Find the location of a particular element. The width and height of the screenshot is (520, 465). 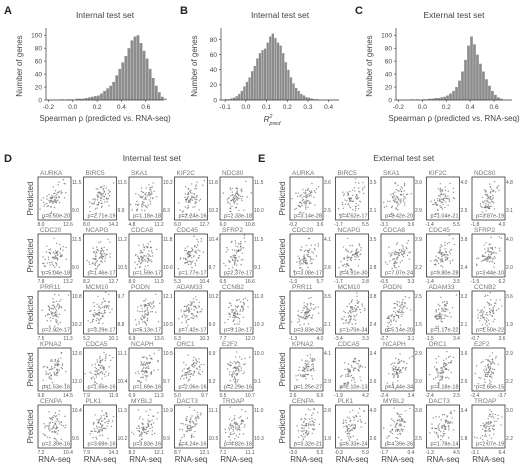

p-value: p=6.50e-20 is located at coordinates (56, 217).